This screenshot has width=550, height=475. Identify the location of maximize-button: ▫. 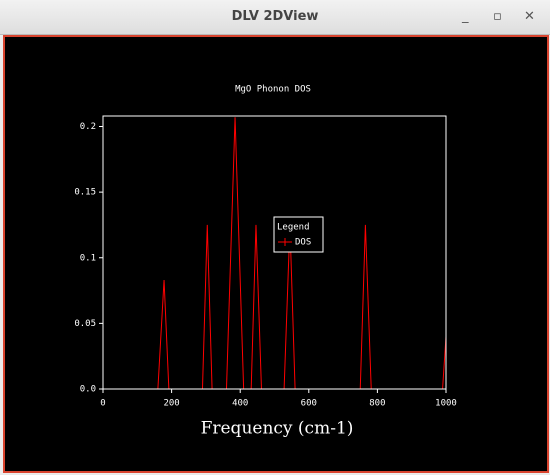
(497, 16).